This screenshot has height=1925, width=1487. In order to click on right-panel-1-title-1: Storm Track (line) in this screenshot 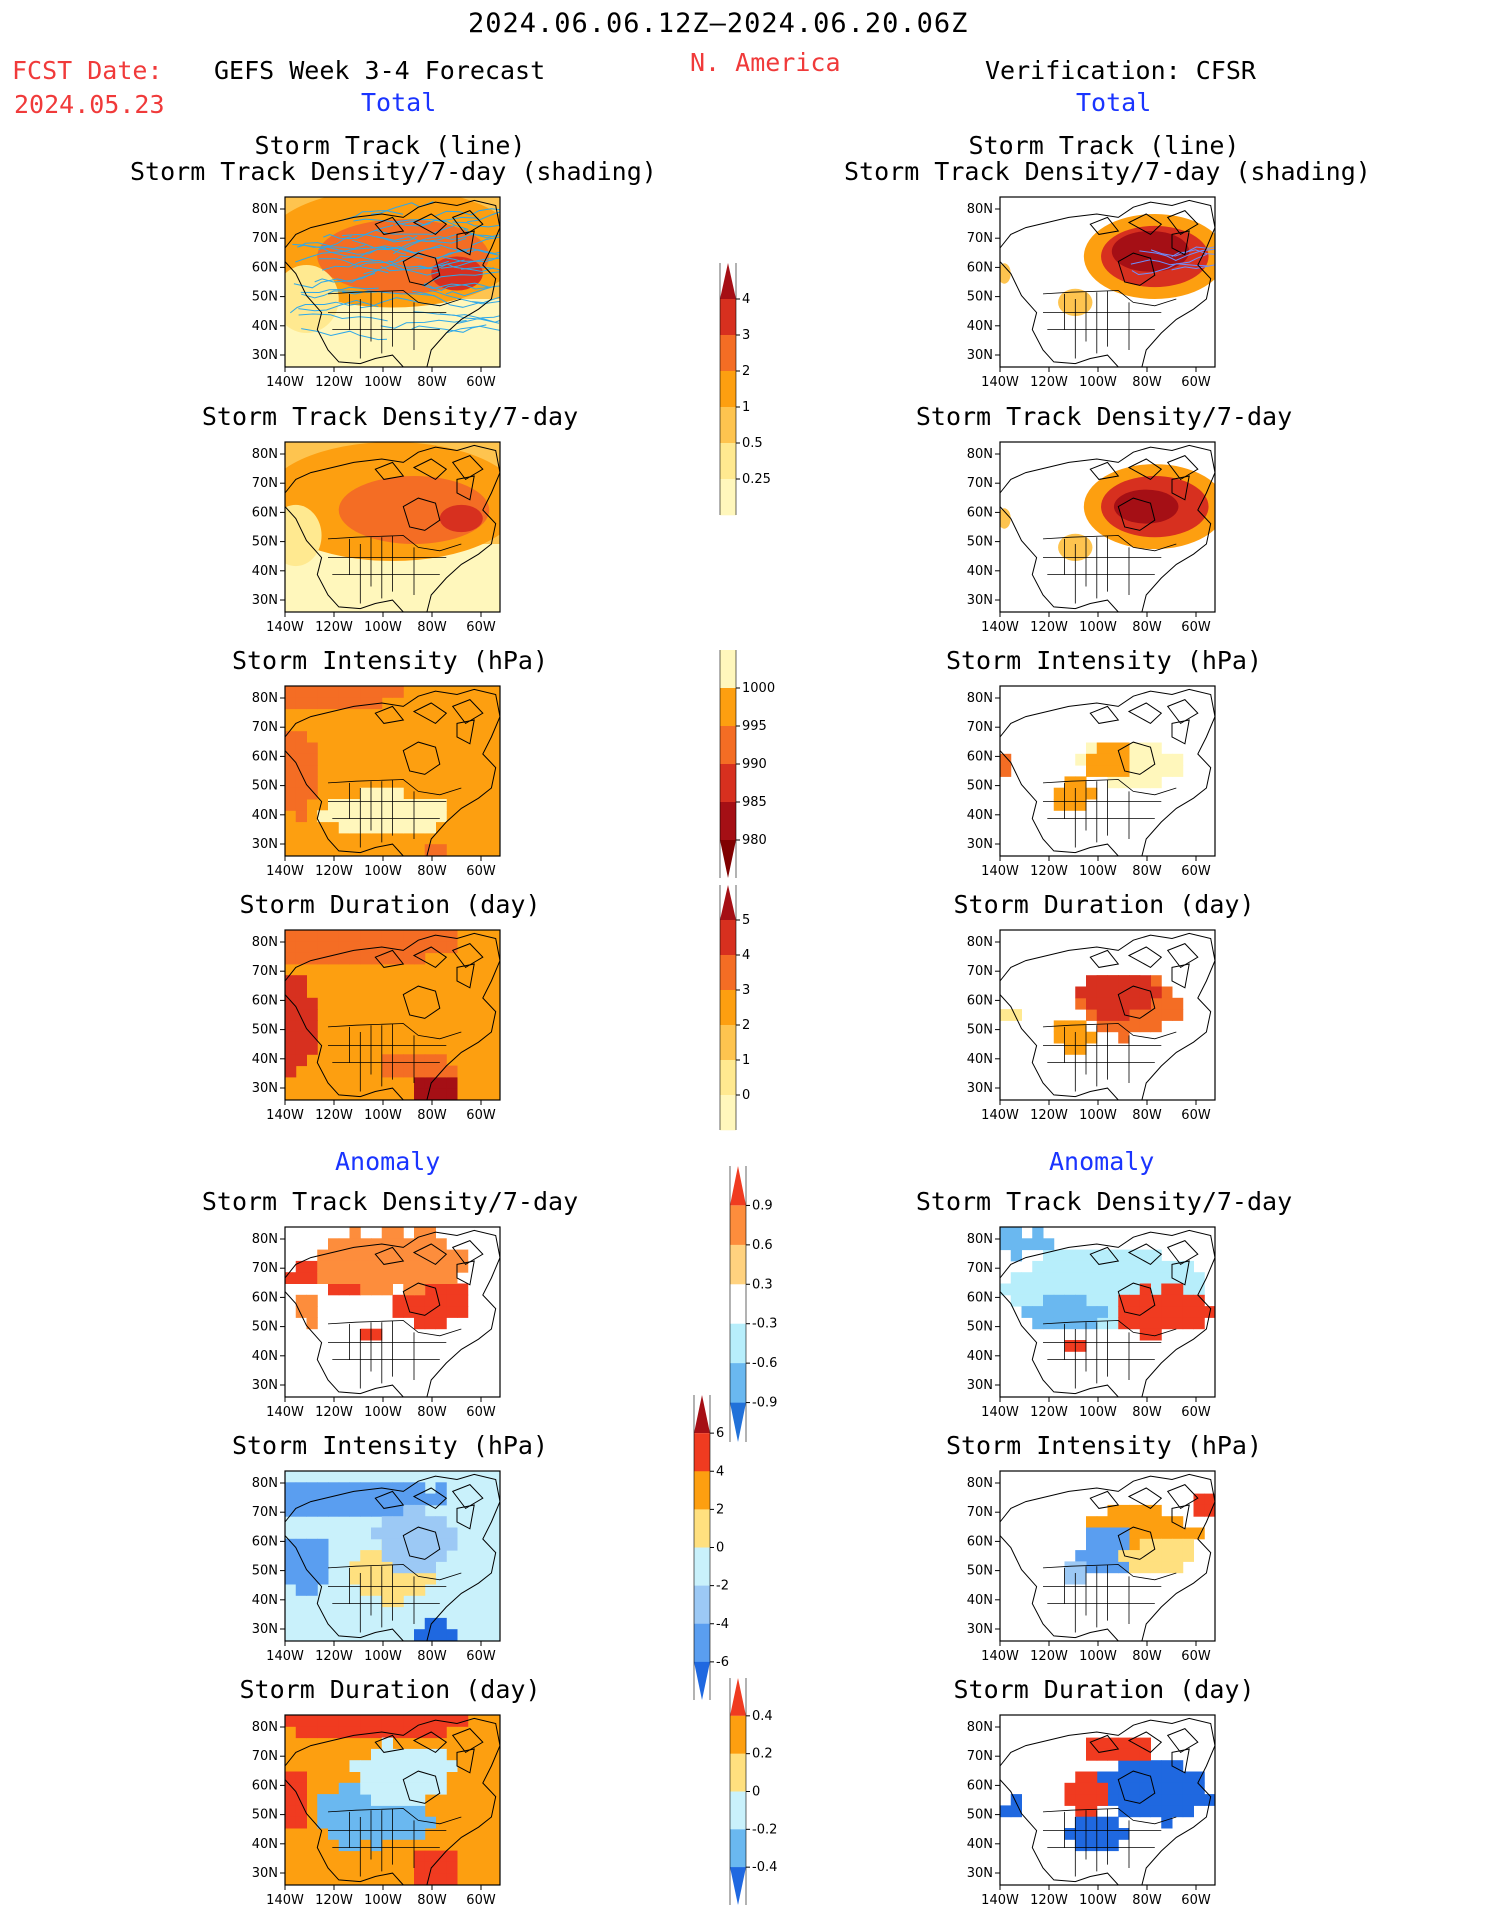, I will do `click(1104, 145)`.